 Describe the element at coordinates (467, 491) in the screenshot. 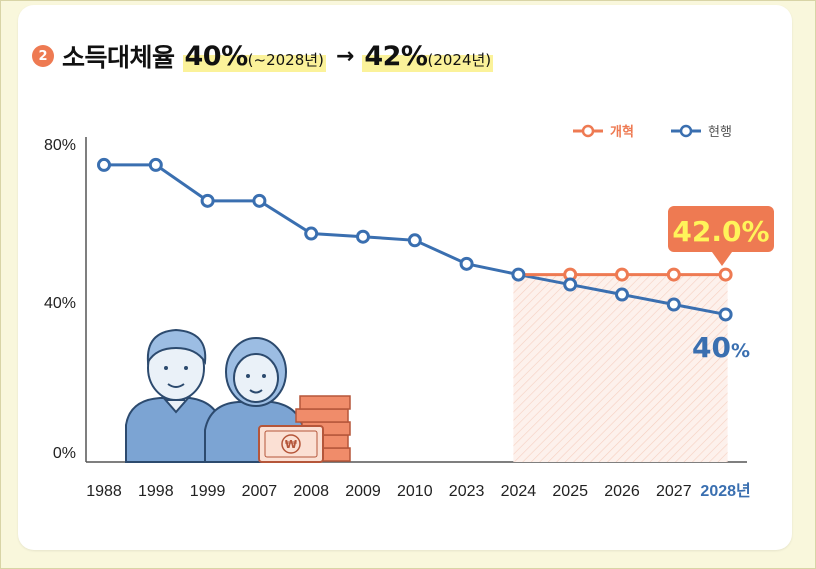

I see `x-tick-label: 2023` at that location.